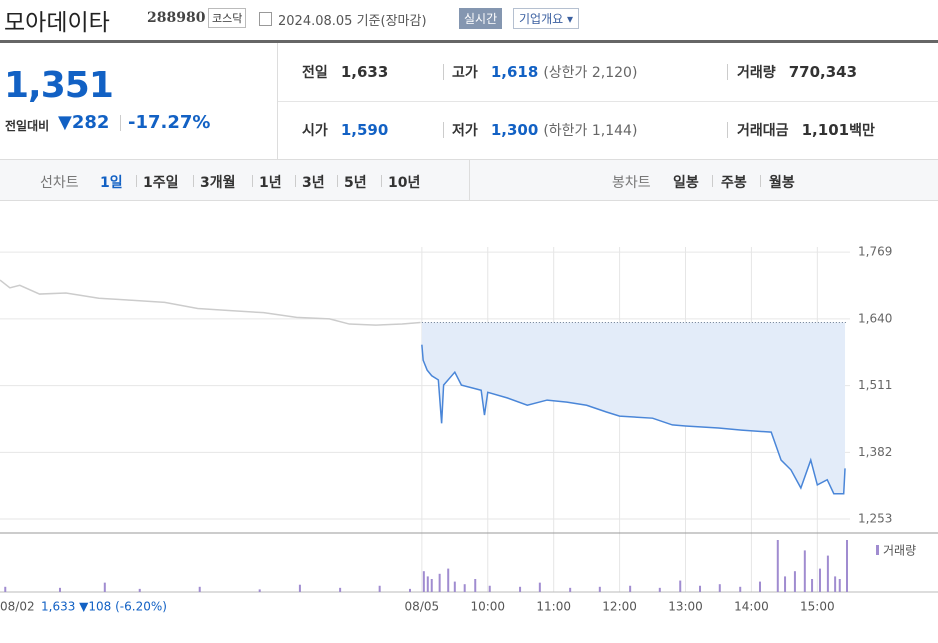 This screenshot has height=643, width=938. What do you see at coordinates (875, 452) in the screenshot?
I see `y-tick-label: 1,382` at bounding box center [875, 452].